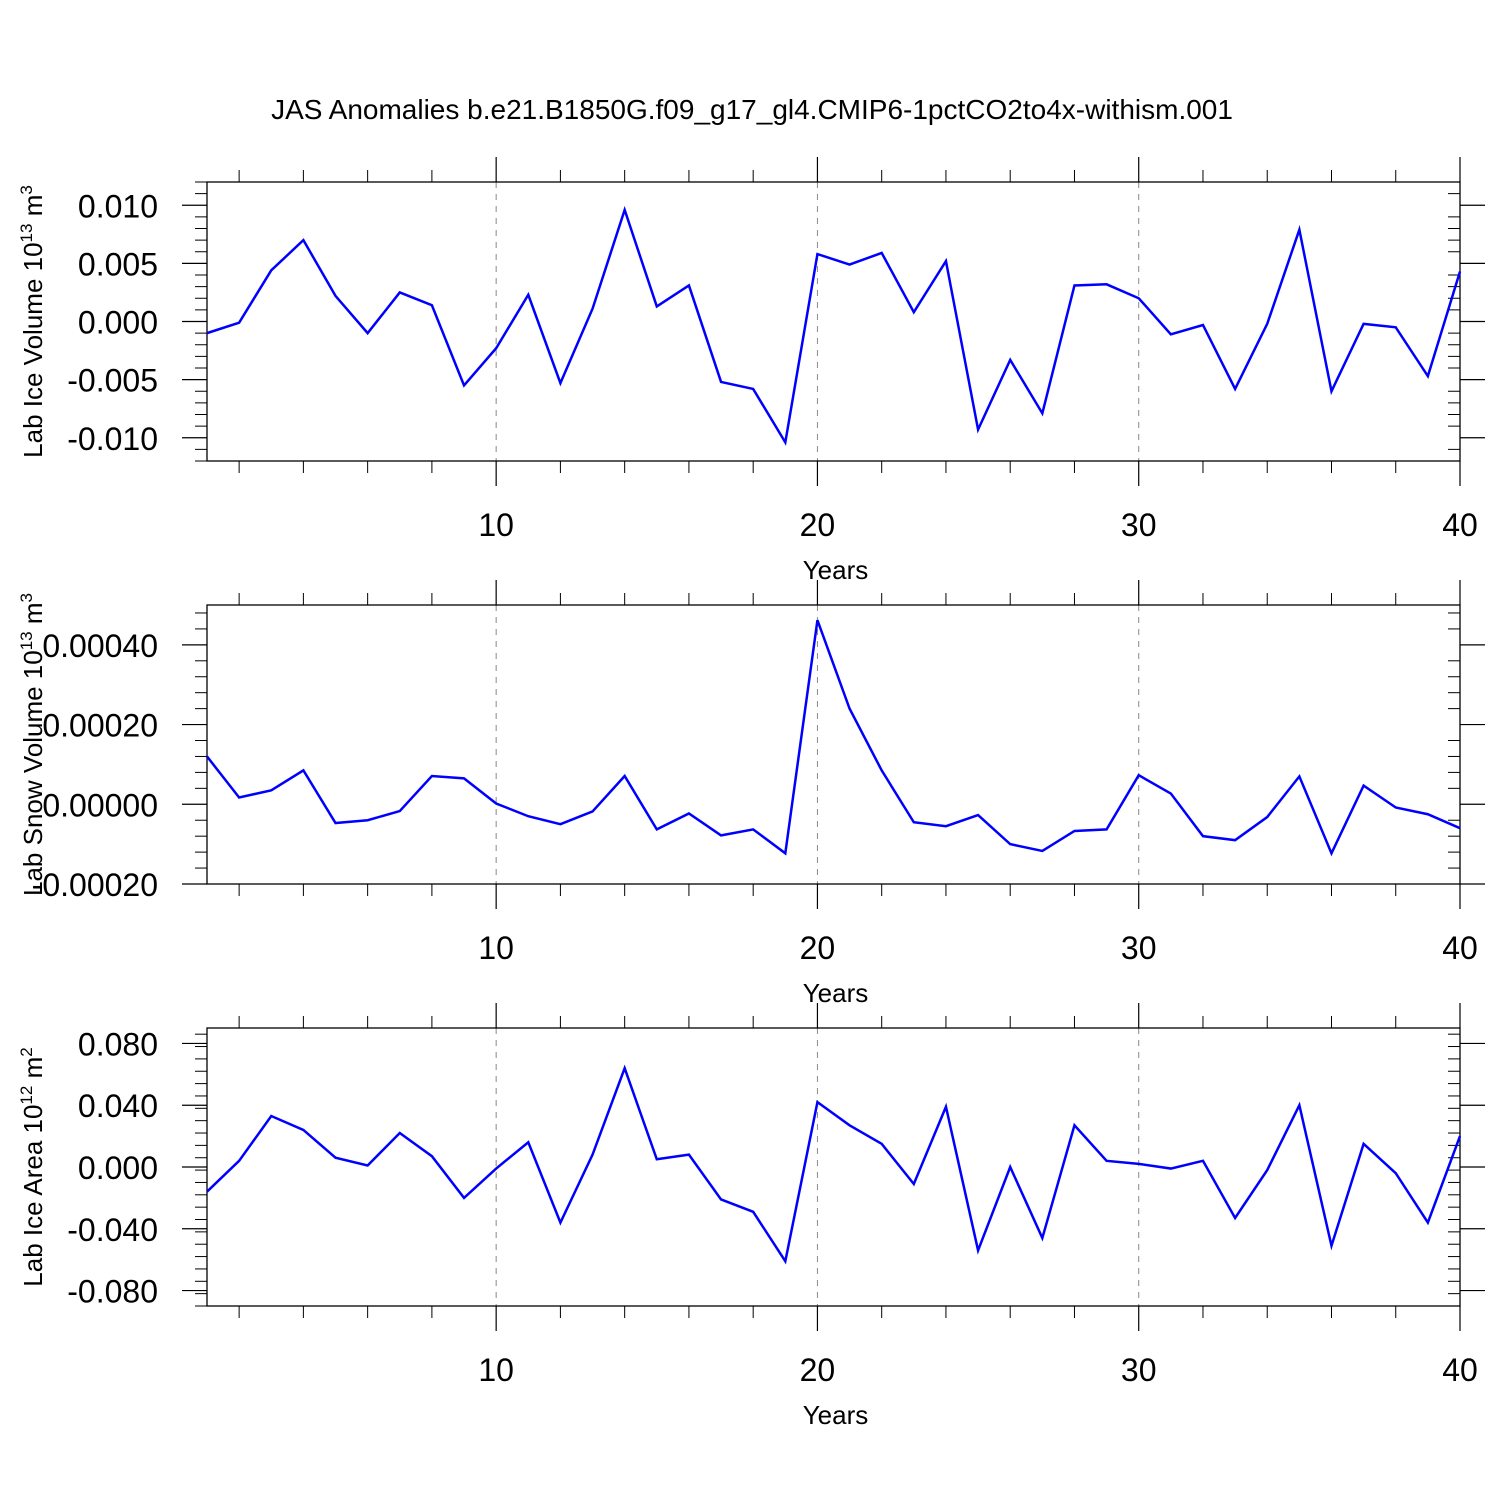 Image resolution: width=1500 pixels, height=1500 pixels. What do you see at coordinates (118, 1044) in the screenshot?
I see `y-tick-label: 0.080` at bounding box center [118, 1044].